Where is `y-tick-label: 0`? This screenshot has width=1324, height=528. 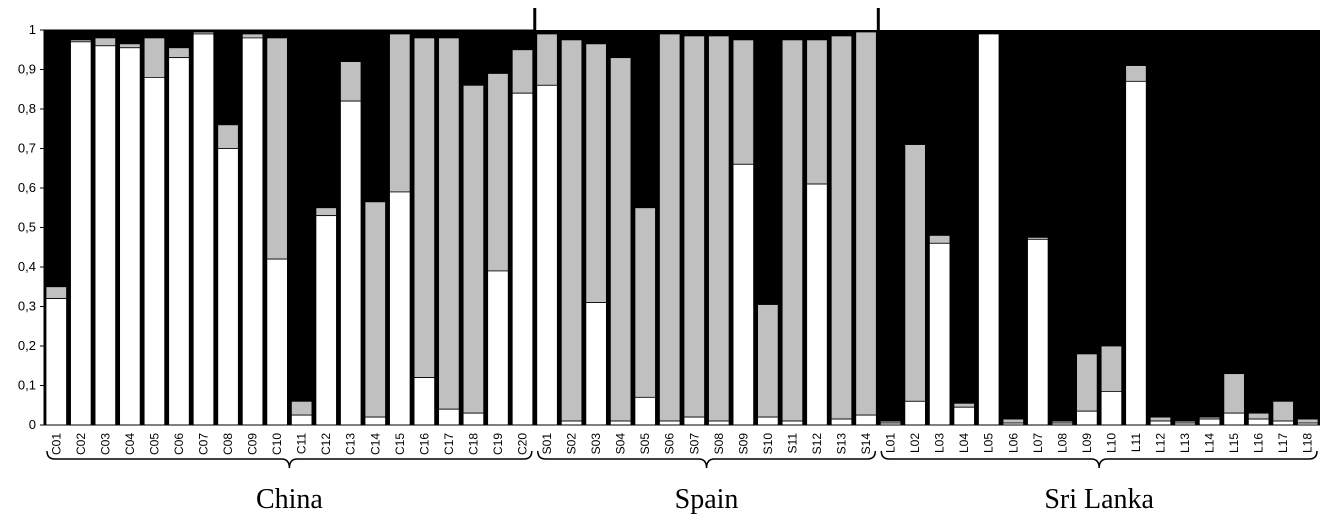 y-tick-label: 0 is located at coordinates (32, 424).